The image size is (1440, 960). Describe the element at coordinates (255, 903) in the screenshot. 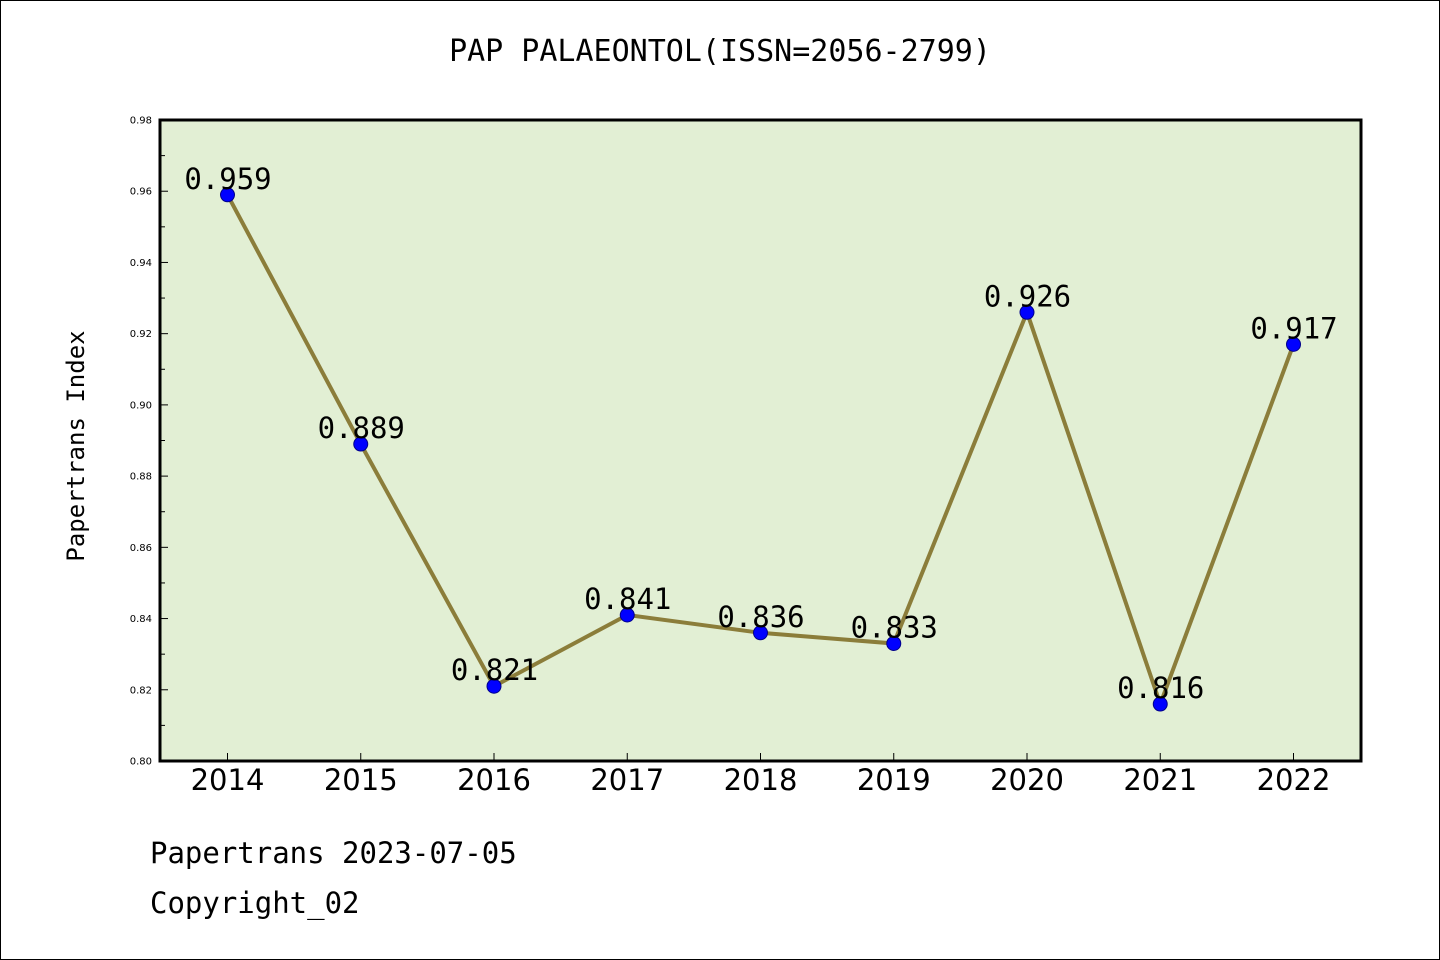

I see `footer-copyright-line: Copyright_02` at that location.